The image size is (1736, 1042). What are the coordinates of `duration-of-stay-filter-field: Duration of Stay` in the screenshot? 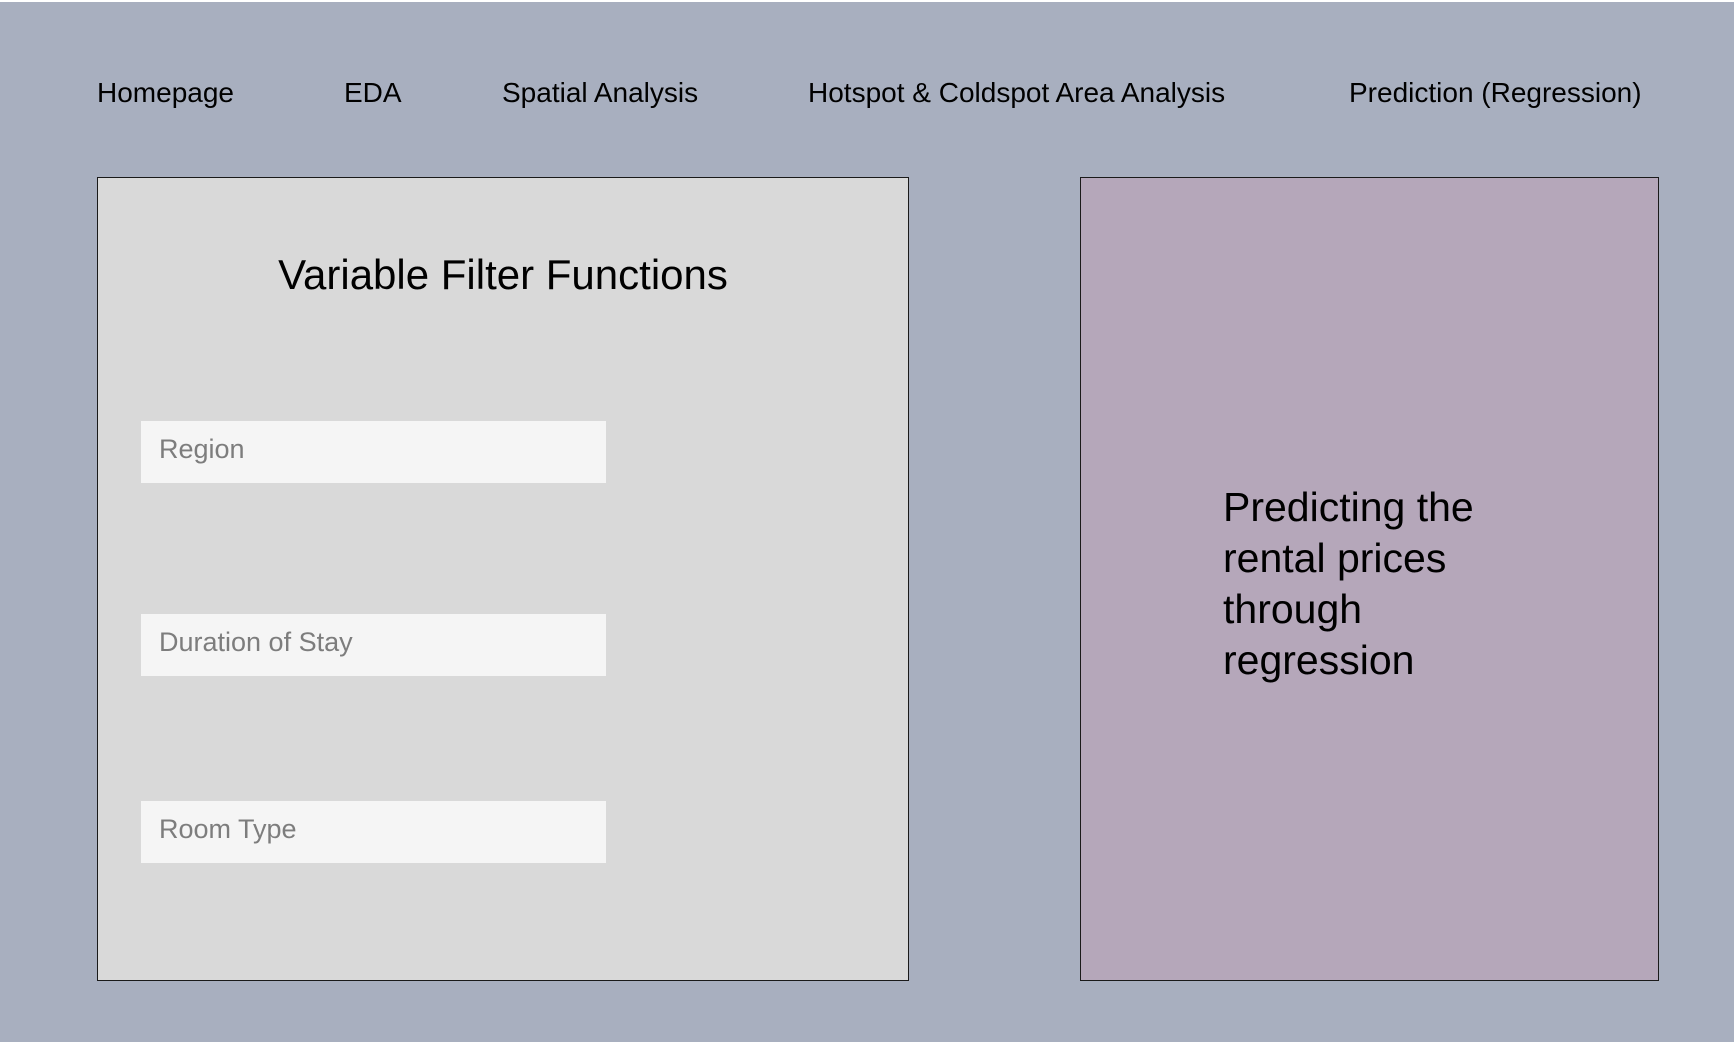 It's located at (373, 645).